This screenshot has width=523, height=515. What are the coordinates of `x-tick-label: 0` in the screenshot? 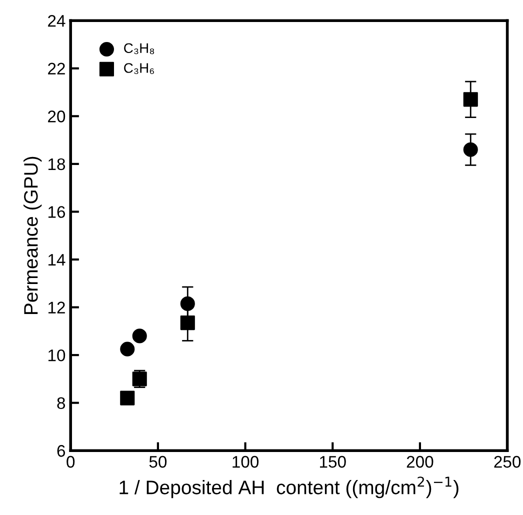 It's located at (70, 462).